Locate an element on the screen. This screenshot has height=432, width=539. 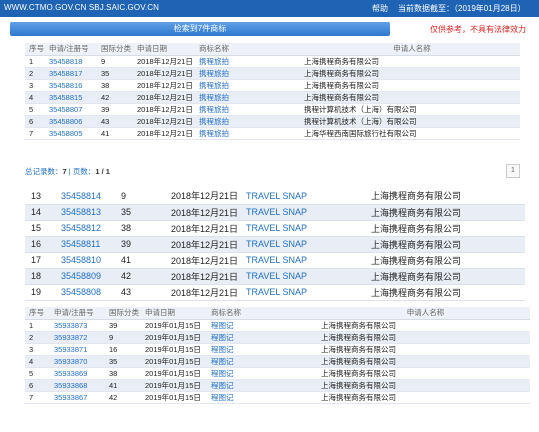
registration-number: 35458807 is located at coordinates (71, 109).